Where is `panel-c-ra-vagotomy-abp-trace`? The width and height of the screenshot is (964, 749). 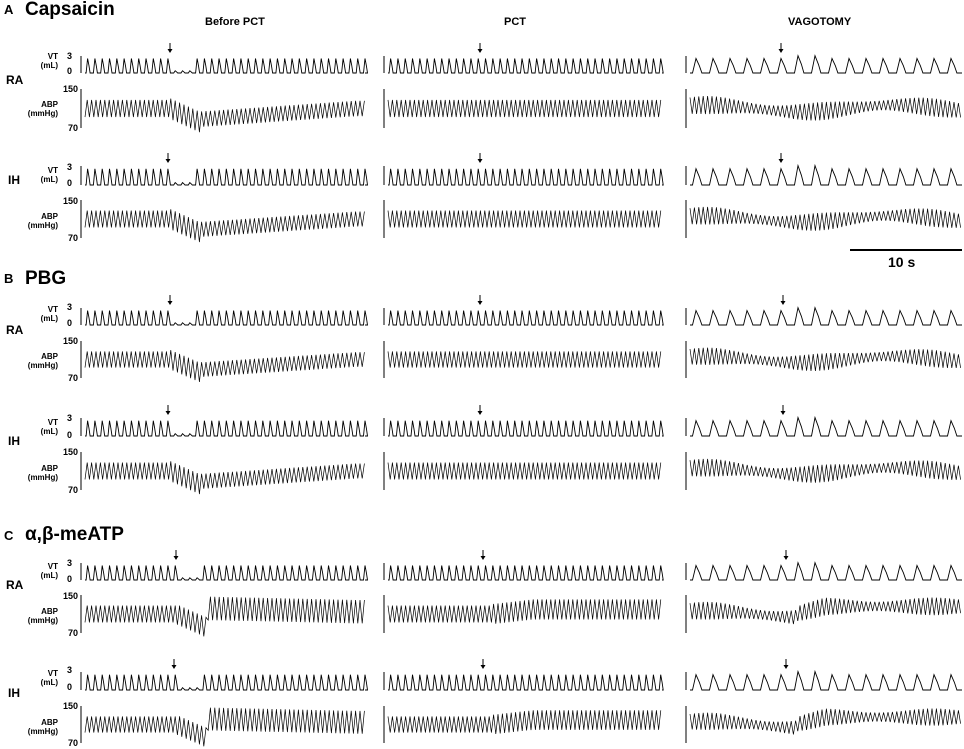
panel-c-ra-vagotomy-abp-trace is located at coordinates (825, 611).